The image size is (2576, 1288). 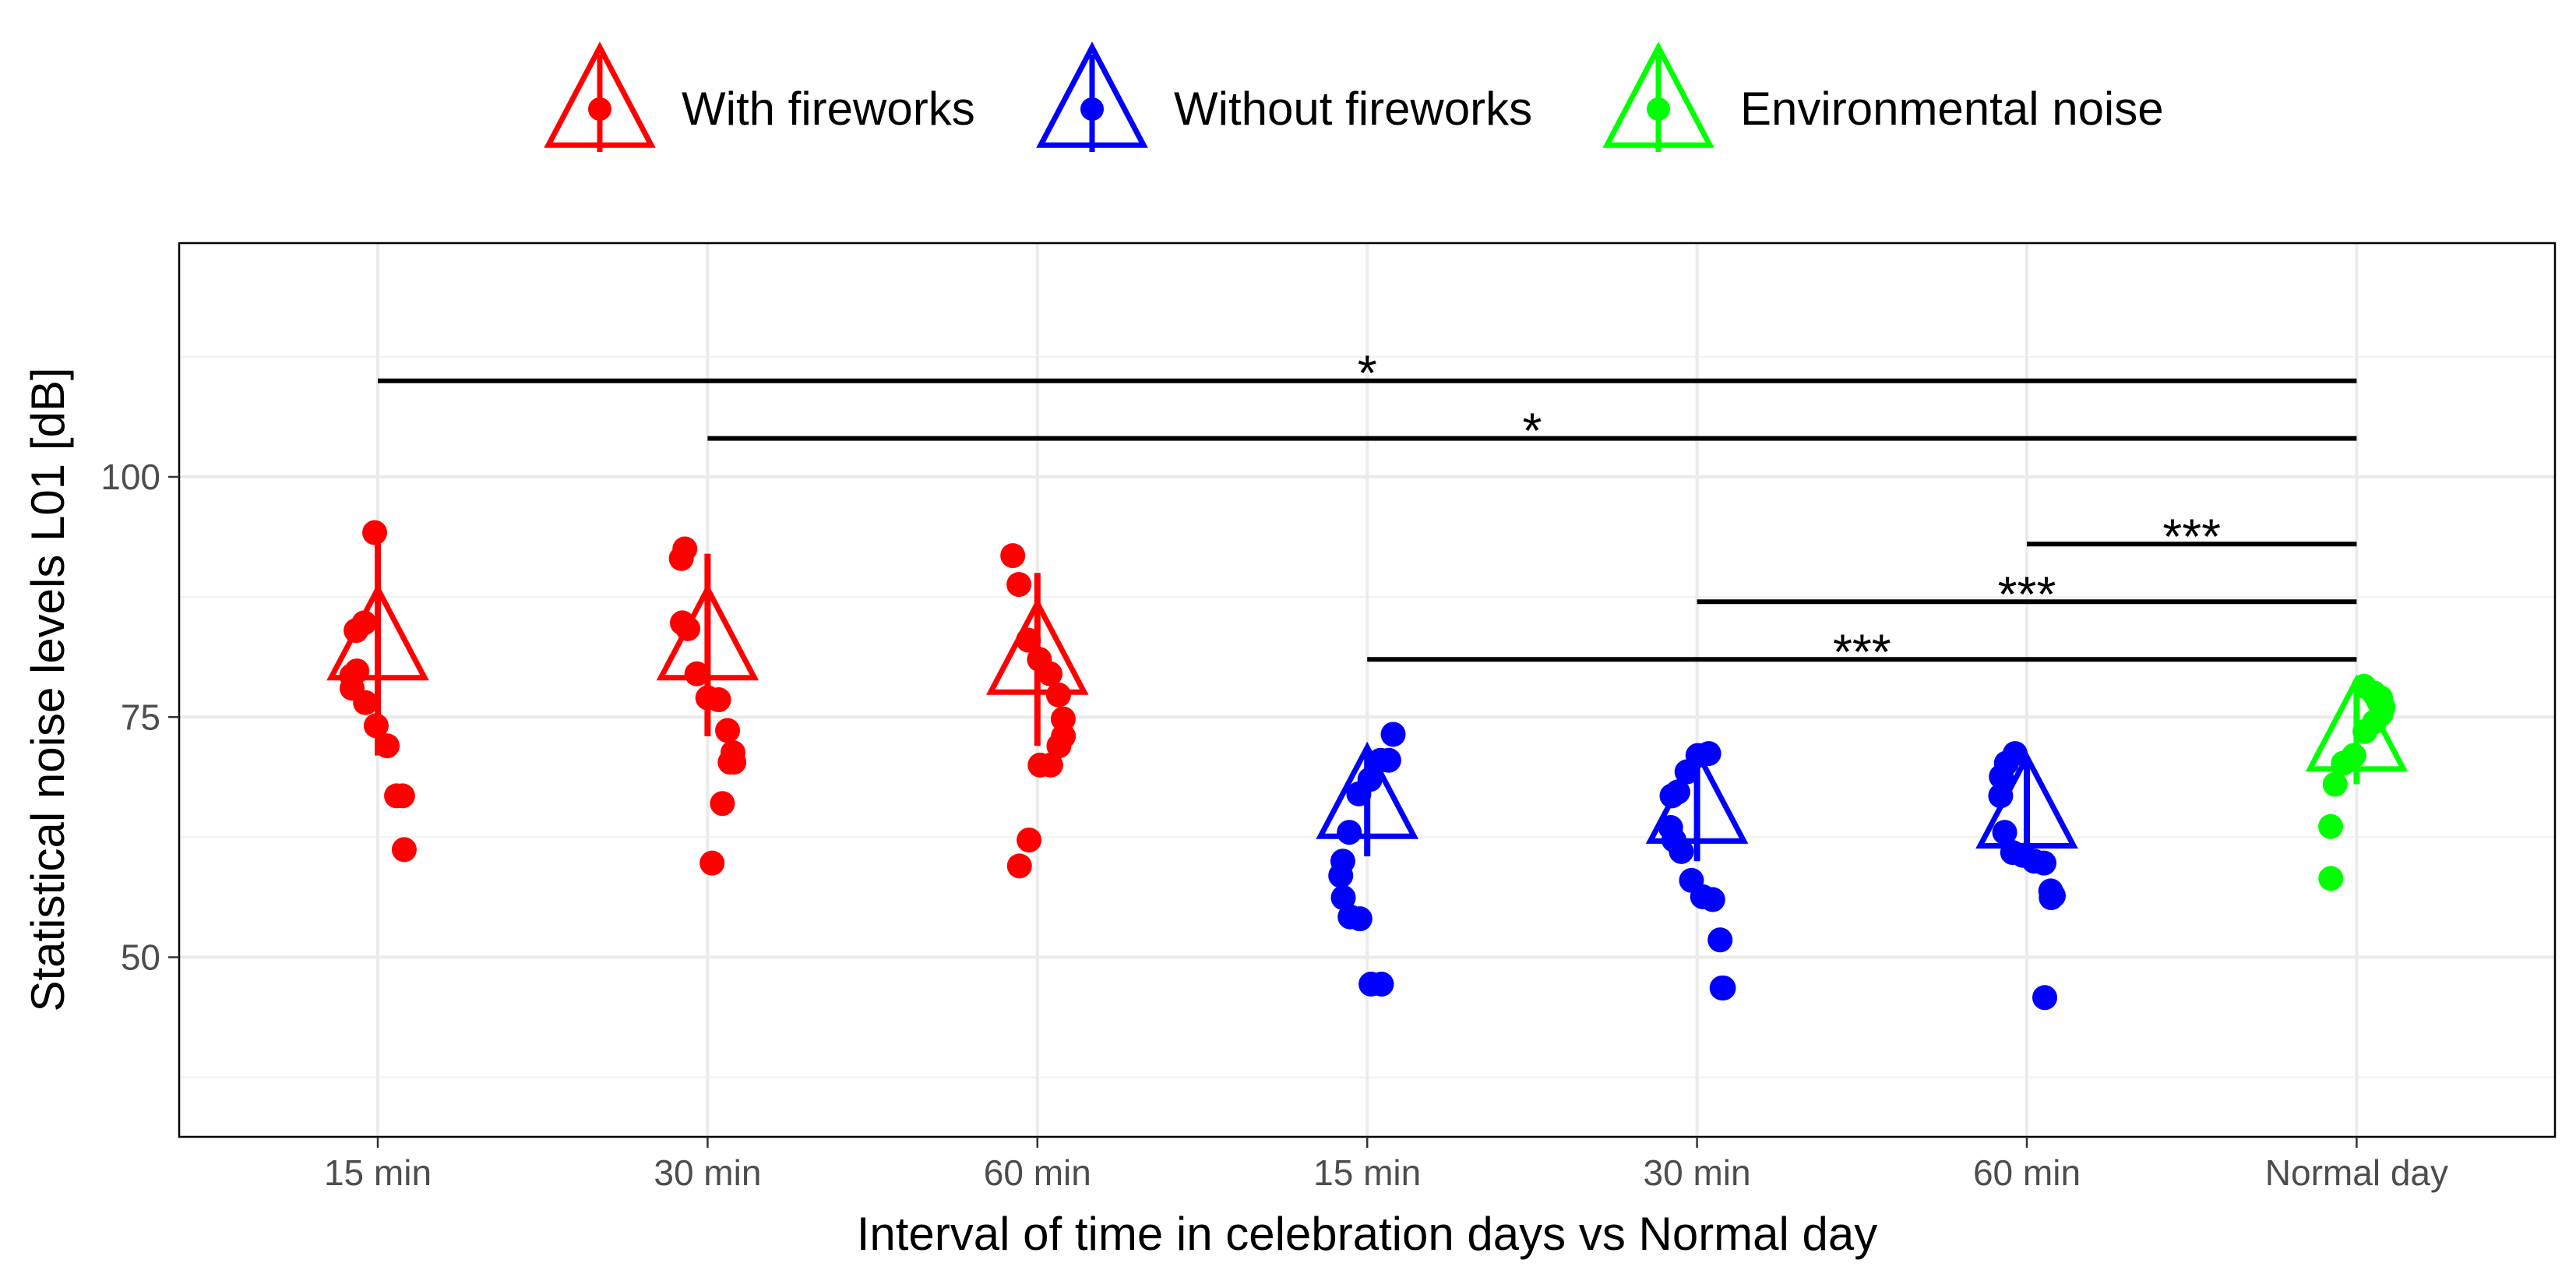 I want to click on y-axis-title: Statistical noise levels L01 [dB], so click(x=48, y=689).